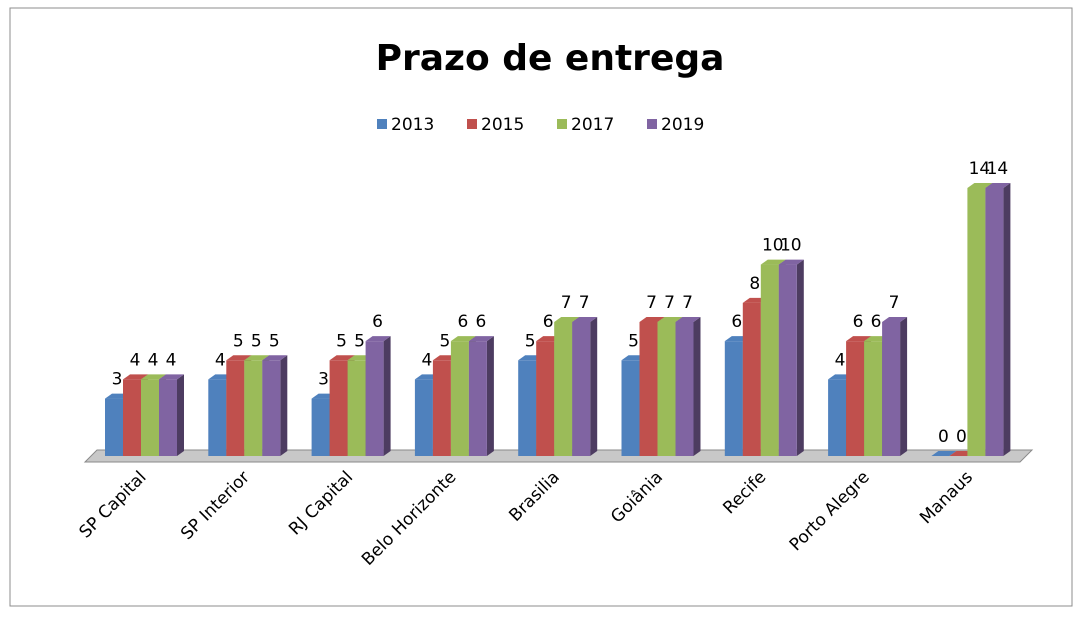  What do you see at coordinates (550, 58) in the screenshot?
I see `chart-title: Prazo de entrega` at bounding box center [550, 58].